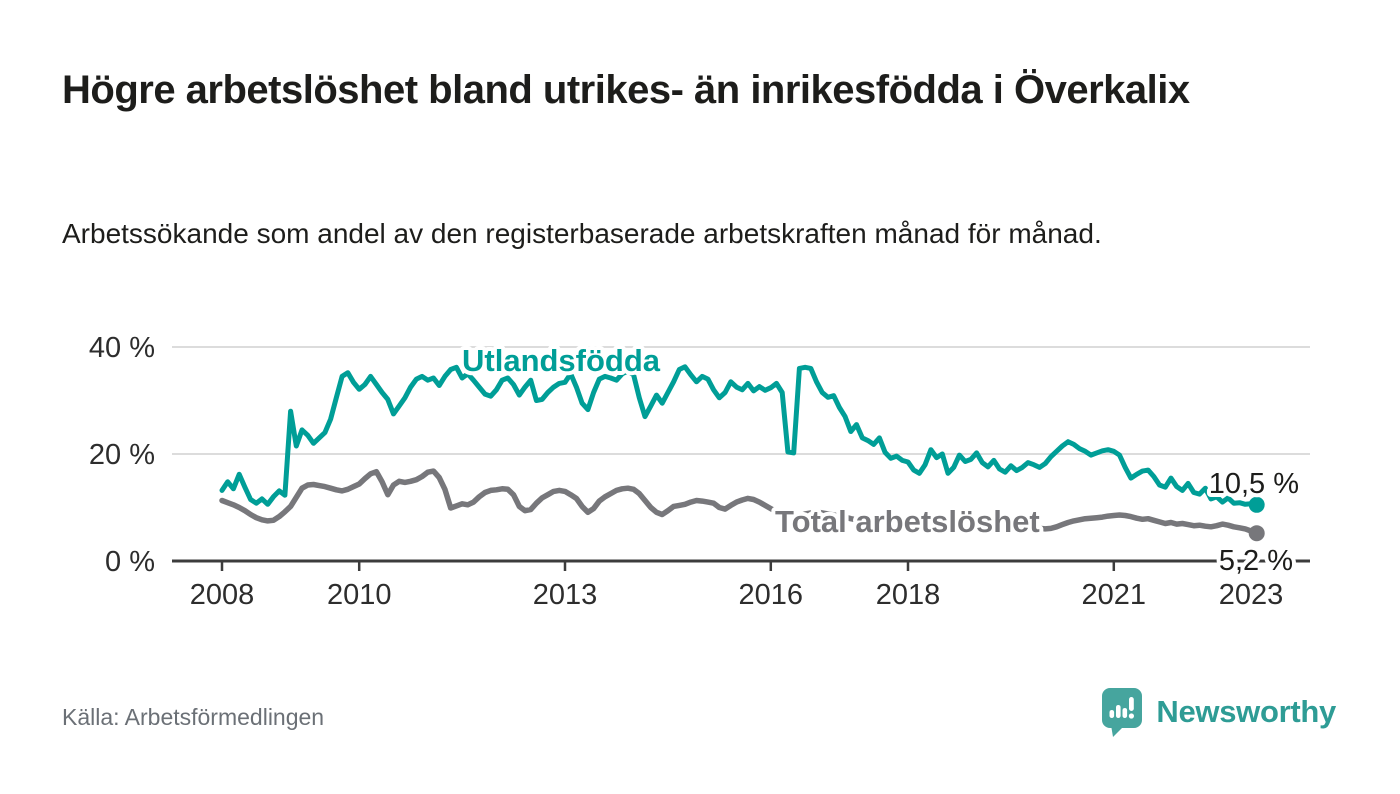 The width and height of the screenshot is (1400, 794). I want to click on series-label-total-arbetsloshet: Total arbetslöshet, so click(907, 521).